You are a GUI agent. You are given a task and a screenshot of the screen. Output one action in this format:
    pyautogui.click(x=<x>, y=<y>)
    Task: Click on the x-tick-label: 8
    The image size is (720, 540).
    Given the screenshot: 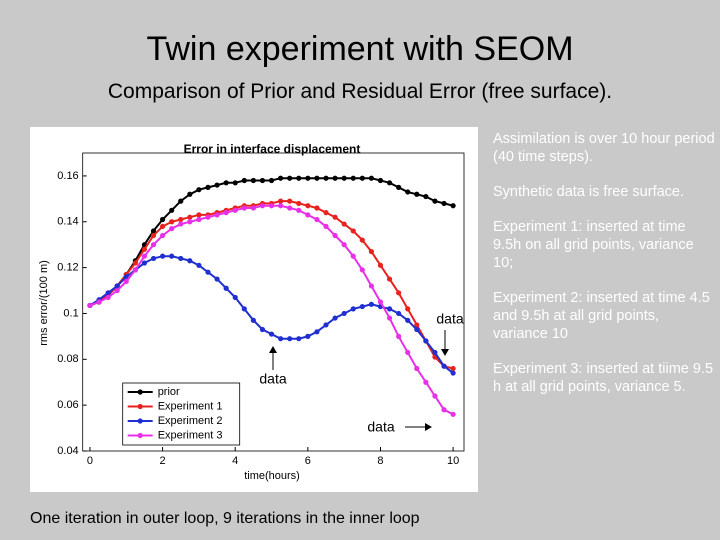 What is the action you would take?
    pyautogui.click(x=380, y=461)
    